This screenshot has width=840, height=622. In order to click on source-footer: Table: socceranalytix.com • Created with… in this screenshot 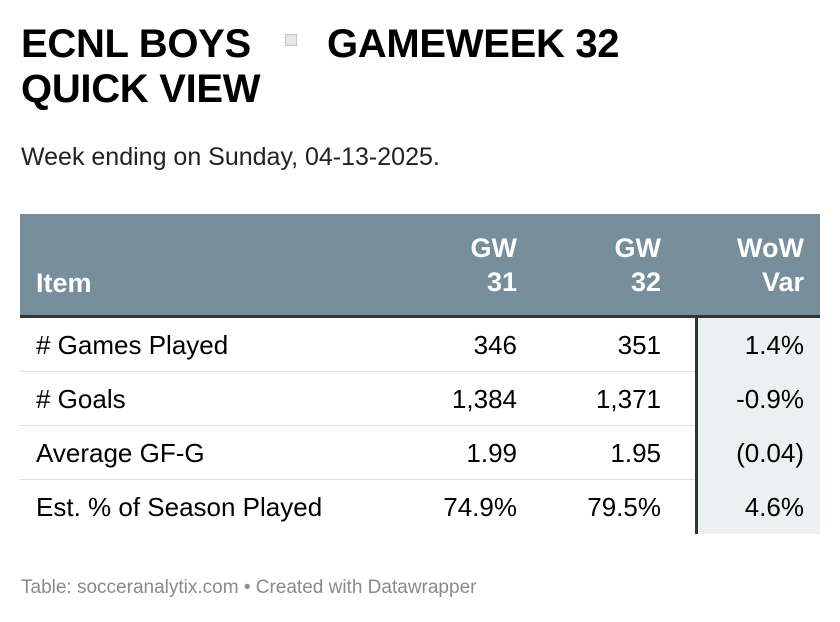, I will do `click(249, 587)`.